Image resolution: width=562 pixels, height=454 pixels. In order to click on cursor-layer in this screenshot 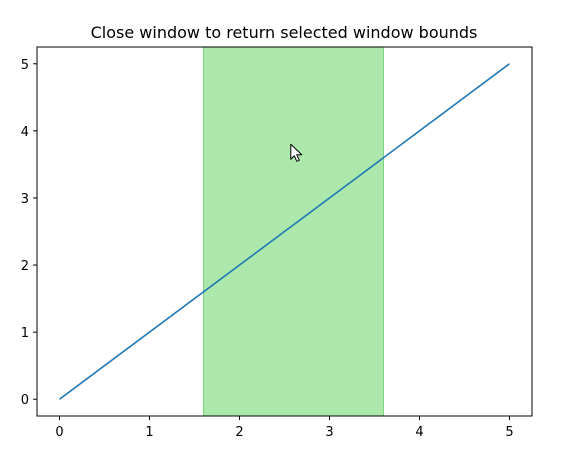, I will do `click(296, 152)`.